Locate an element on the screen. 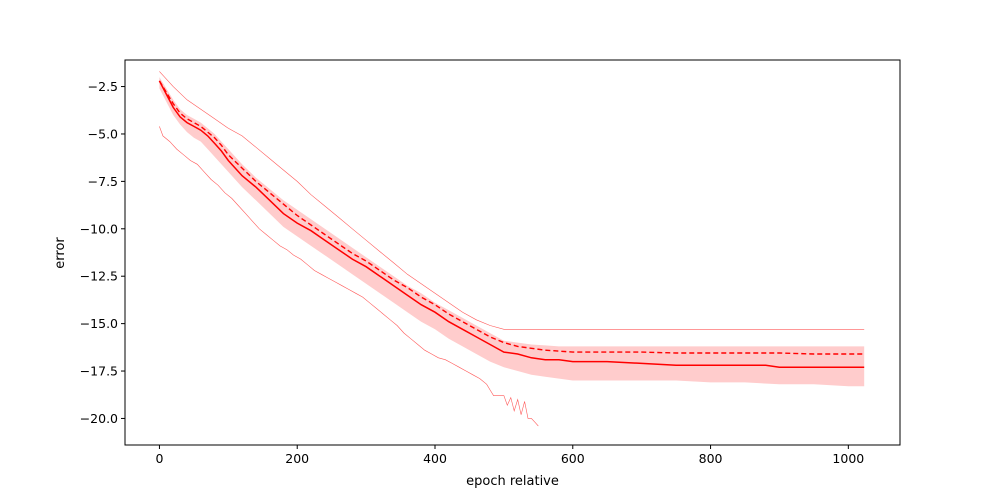 Image resolution: width=1000 pixels, height=500 pixels. y-tick-label: −2.5 is located at coordinates (103, 86).